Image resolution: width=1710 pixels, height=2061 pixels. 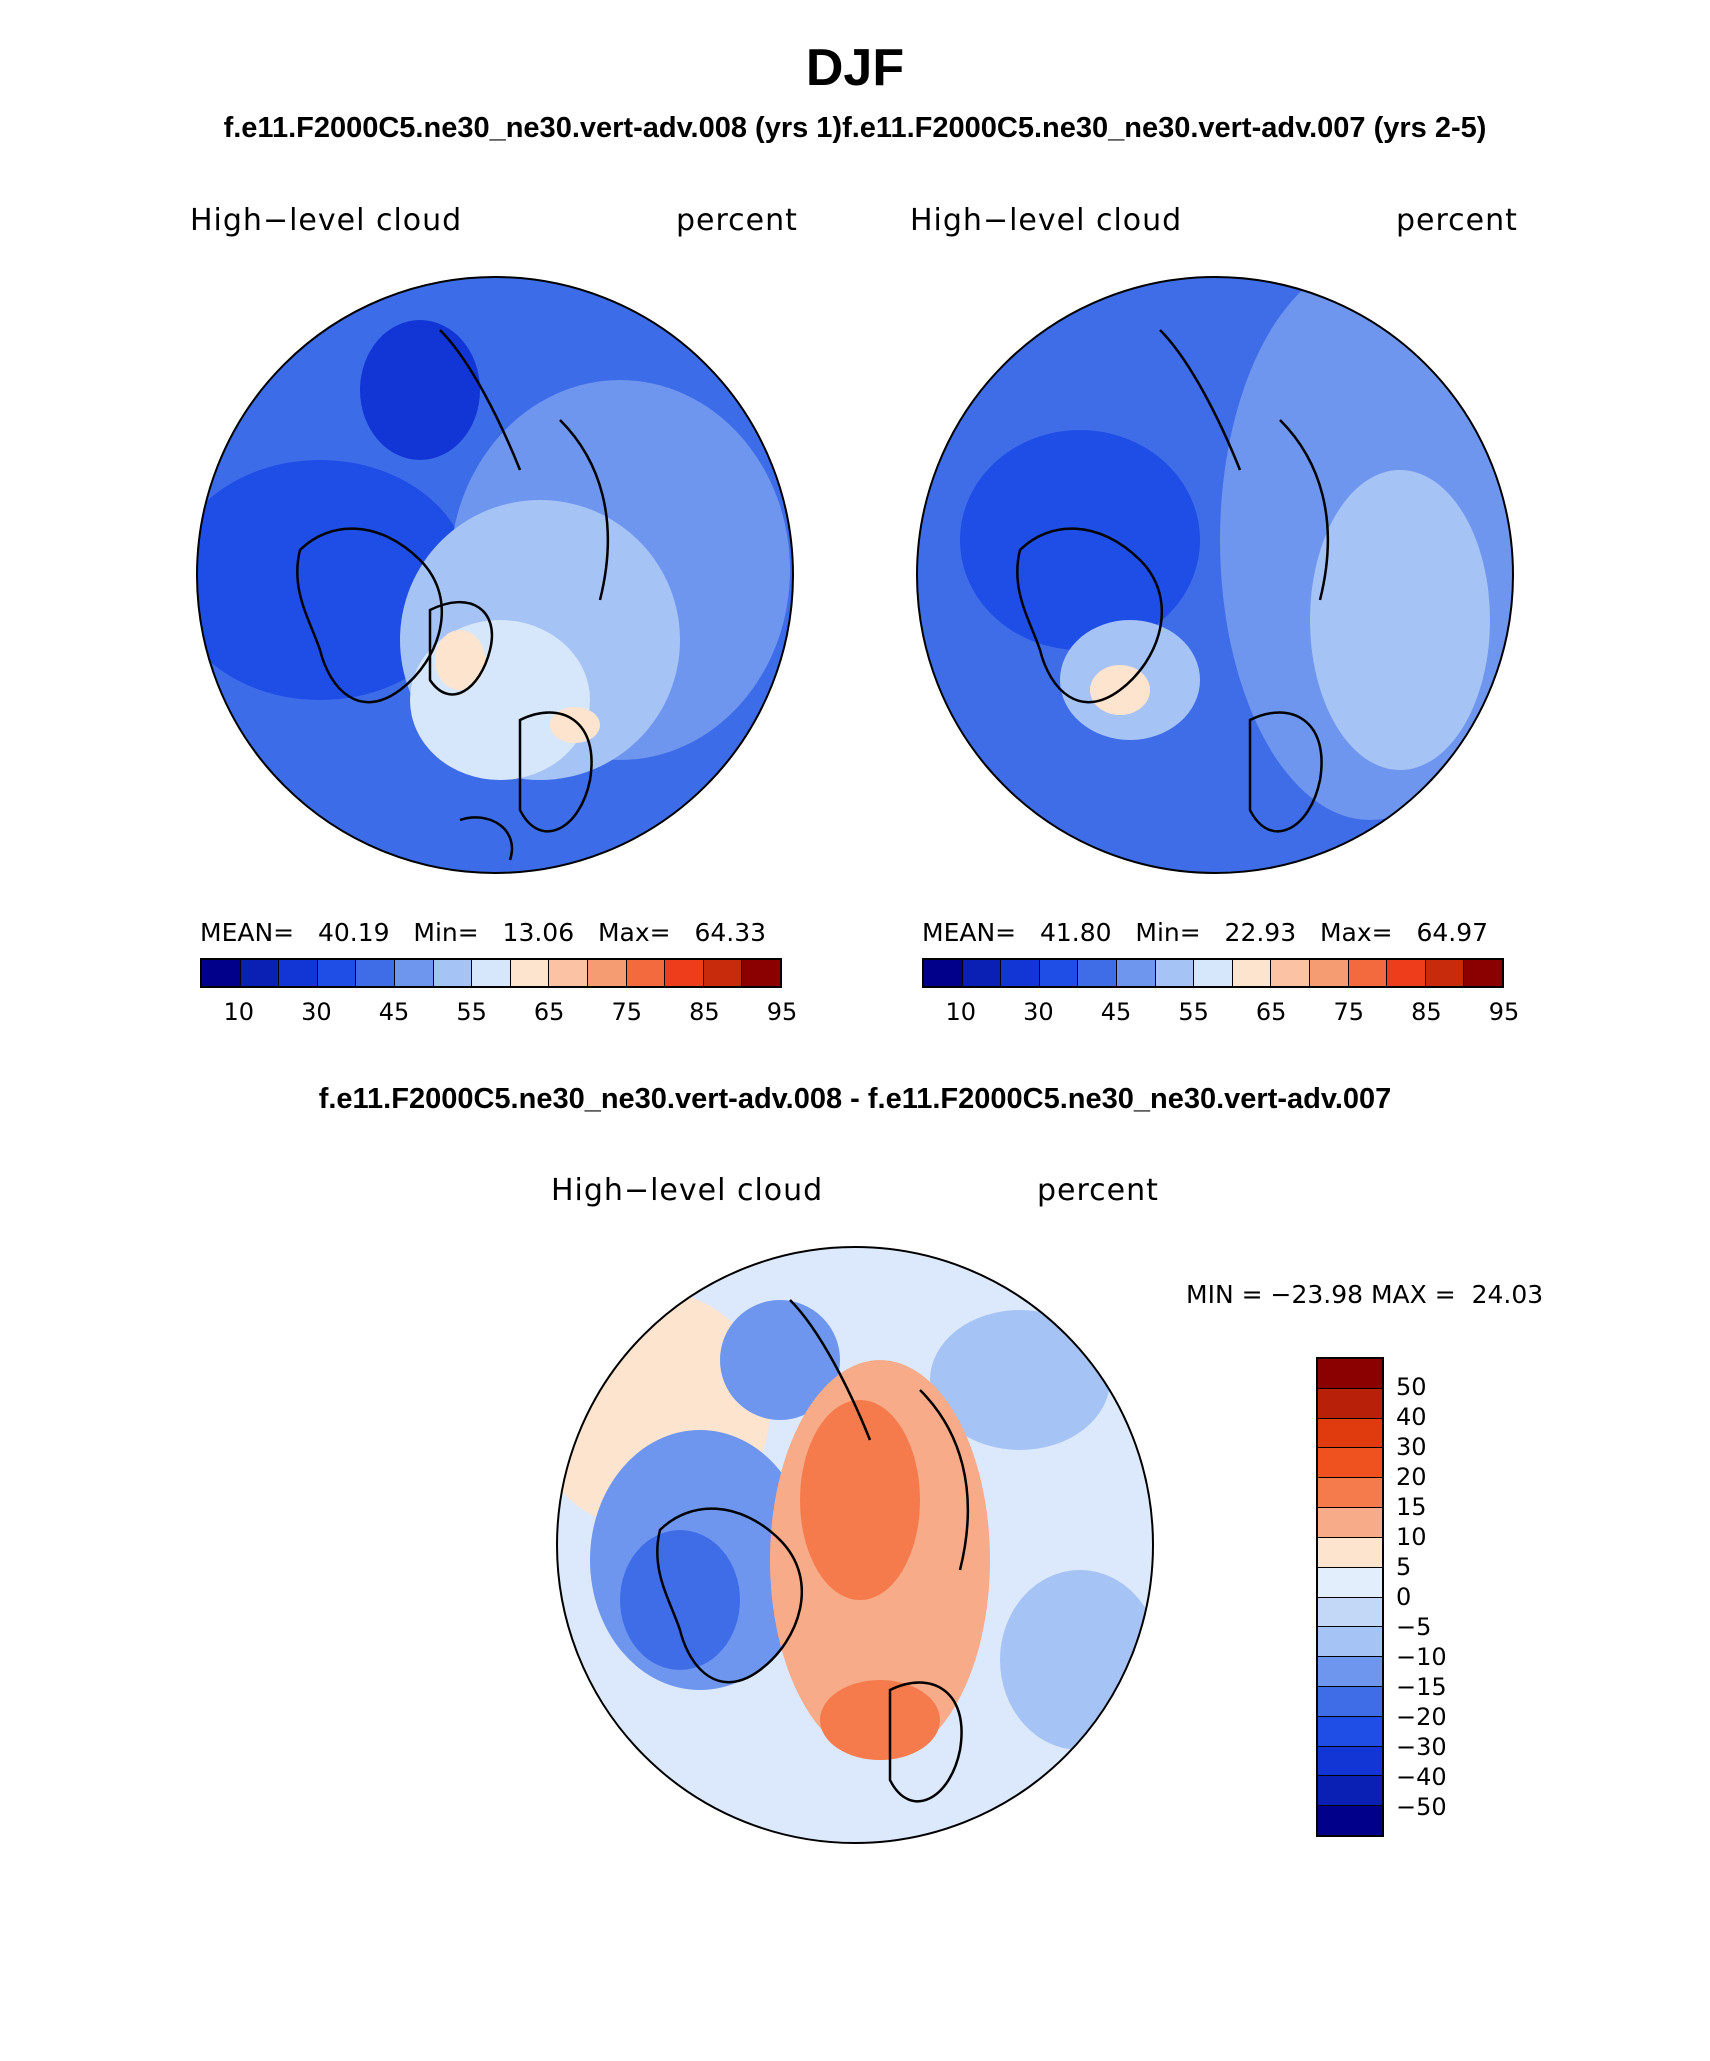 What do you see at coordinates (1205, 932) in the screenshot?
I see `panel2-stats: MEAN= 41.80 Min= 22.93 Max= 64.97` at bounding box center [1205, 932].